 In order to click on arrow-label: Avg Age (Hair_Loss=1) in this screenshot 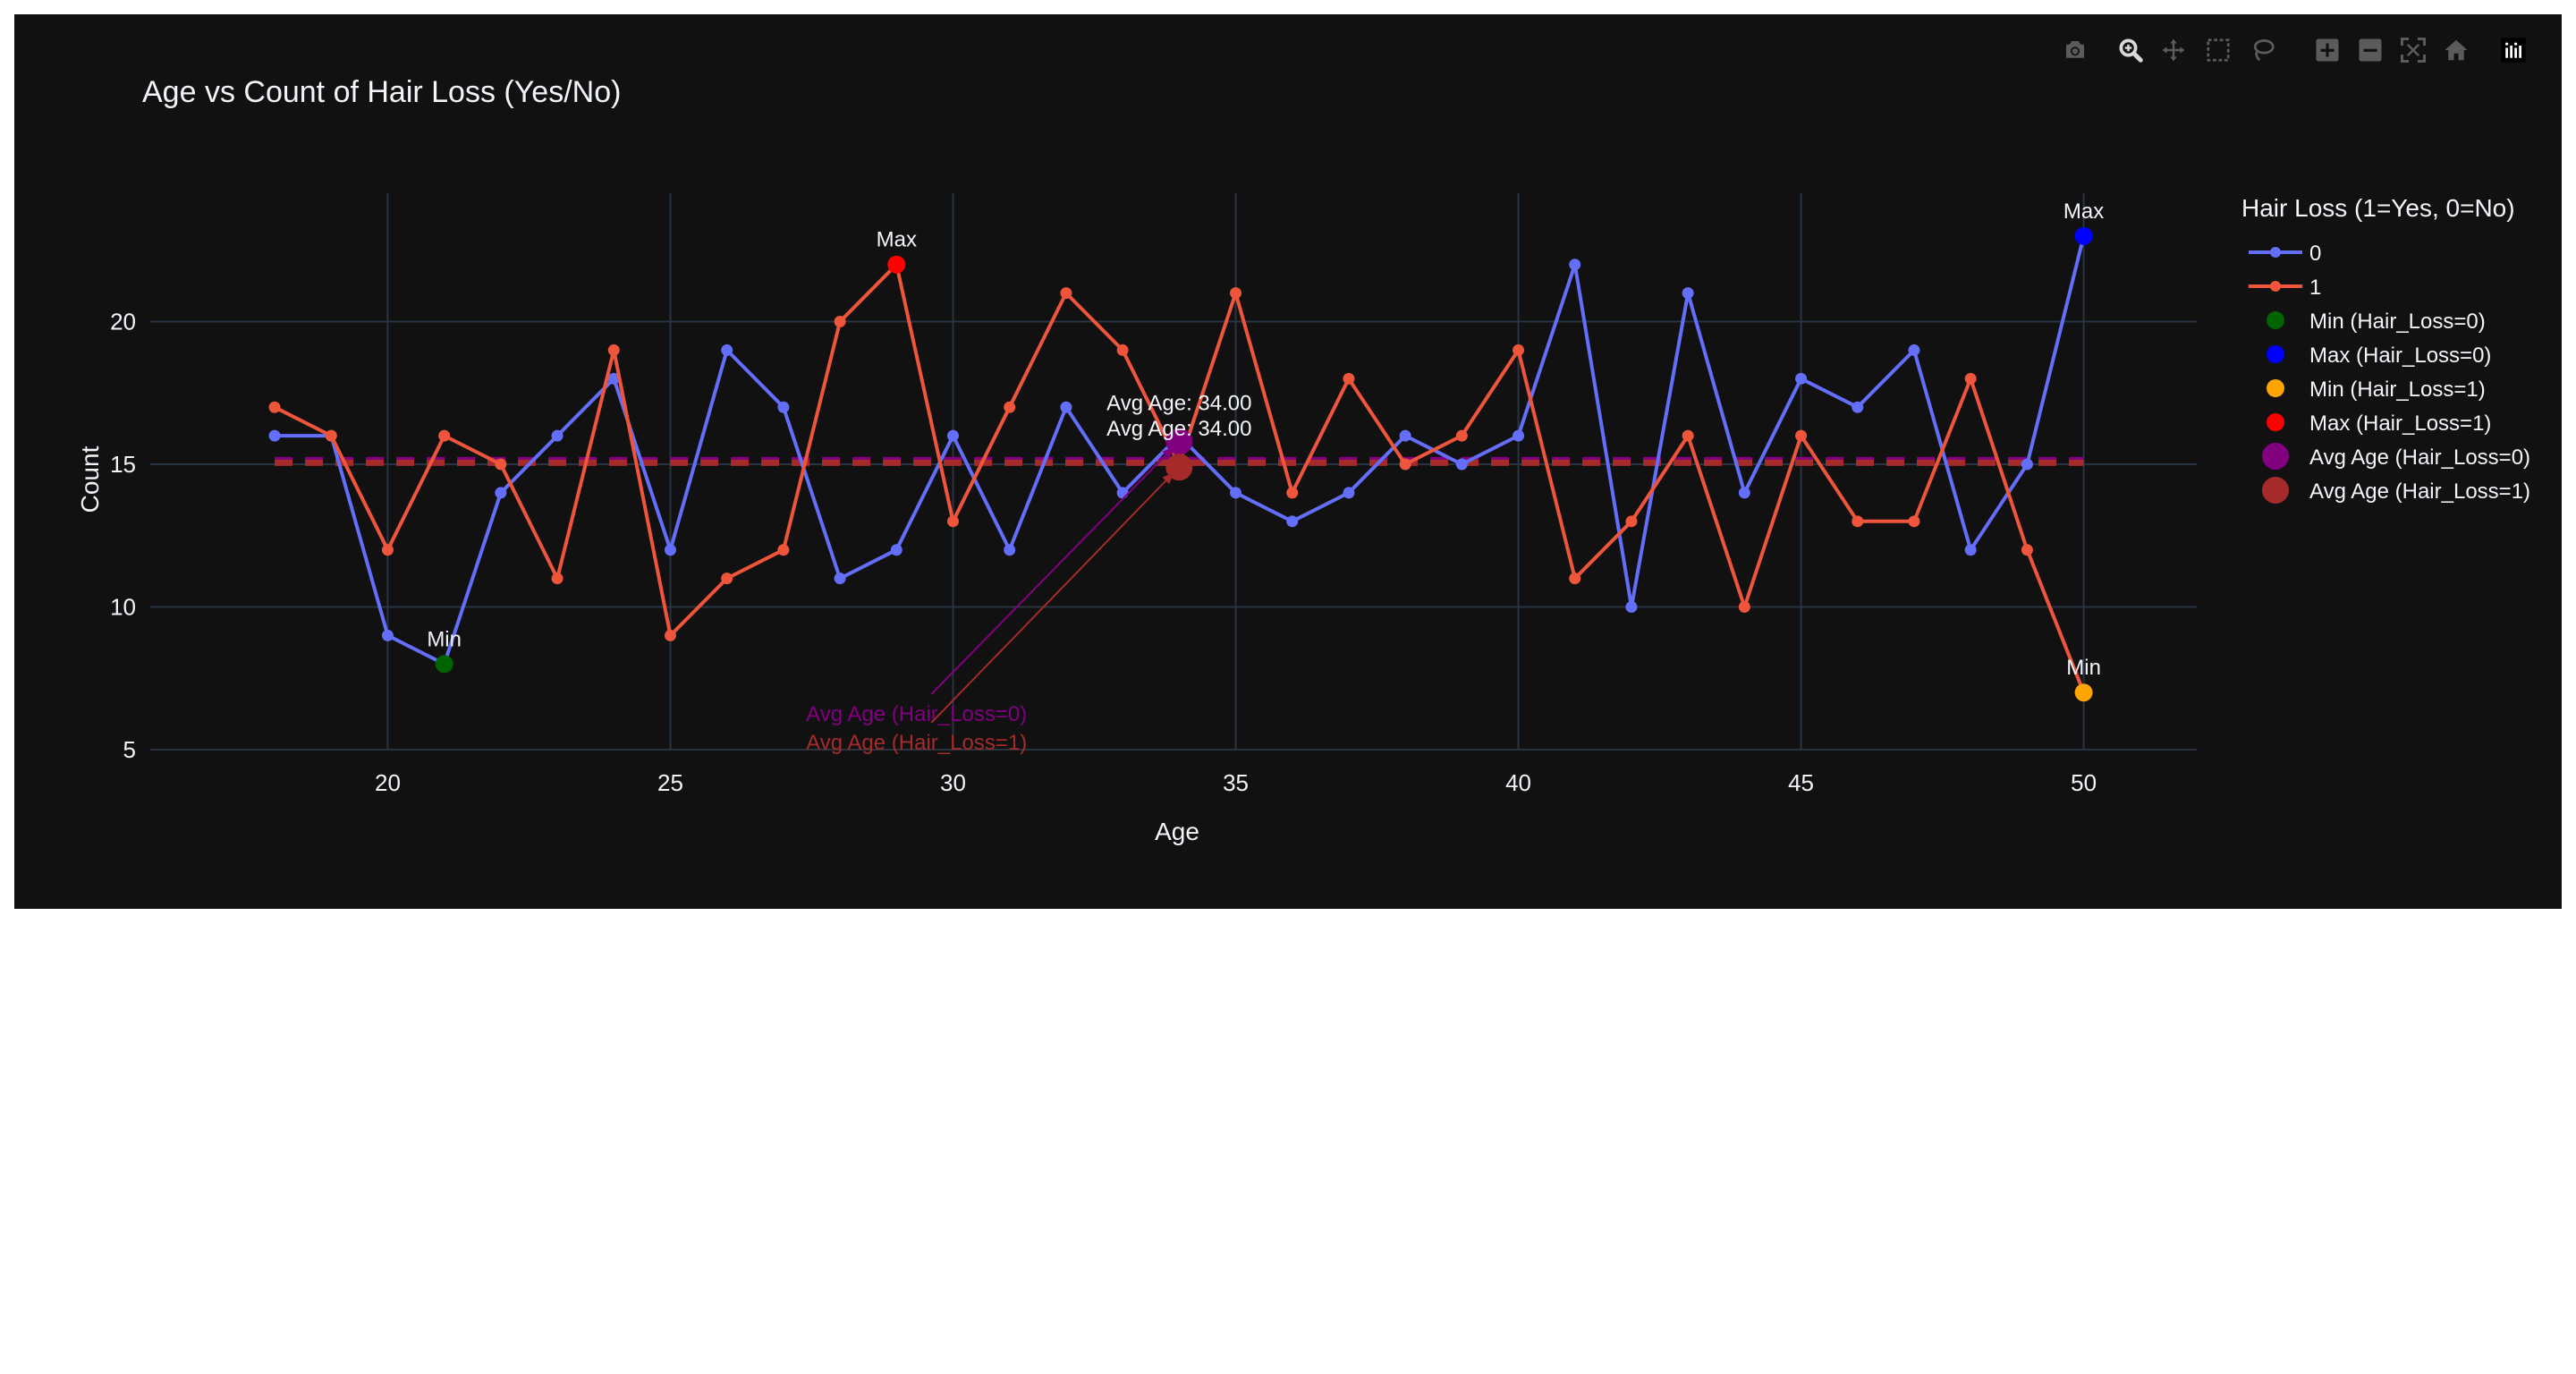, I will do `click(916, 743)`.